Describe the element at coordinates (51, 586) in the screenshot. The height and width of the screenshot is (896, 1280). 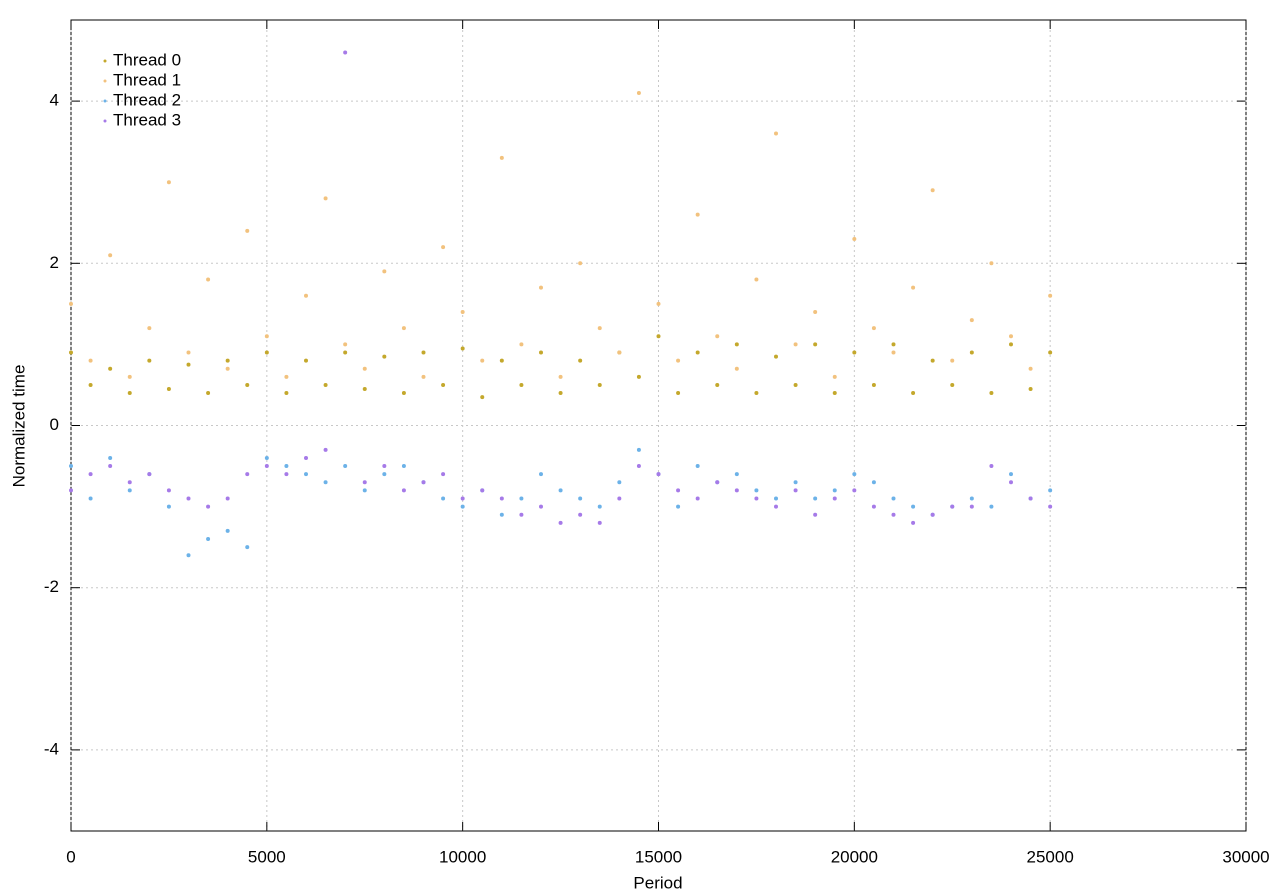
I see `y-tick-label: -2` at that location.